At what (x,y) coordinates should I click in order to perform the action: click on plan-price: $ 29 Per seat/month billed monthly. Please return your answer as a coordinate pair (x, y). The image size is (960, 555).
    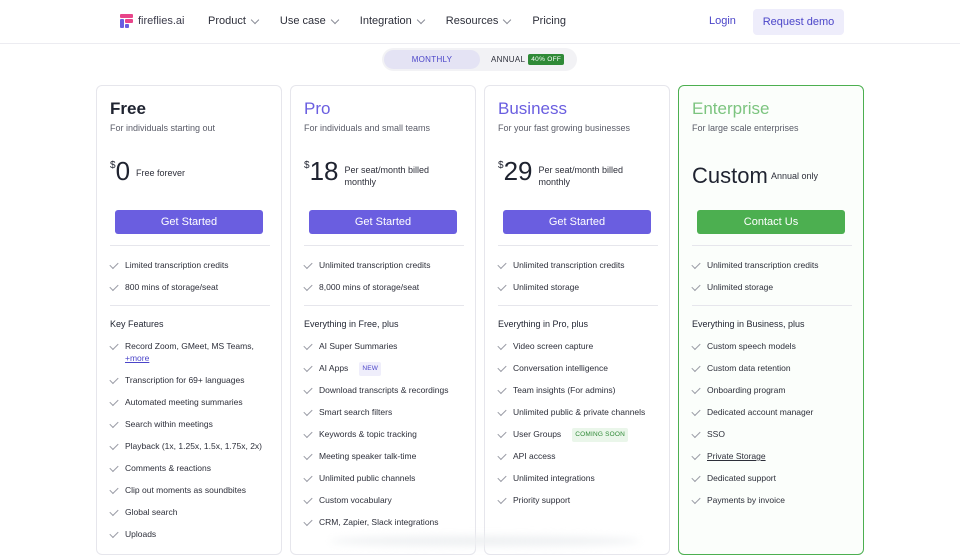
    Looking at the image, I should click on (568, 173).